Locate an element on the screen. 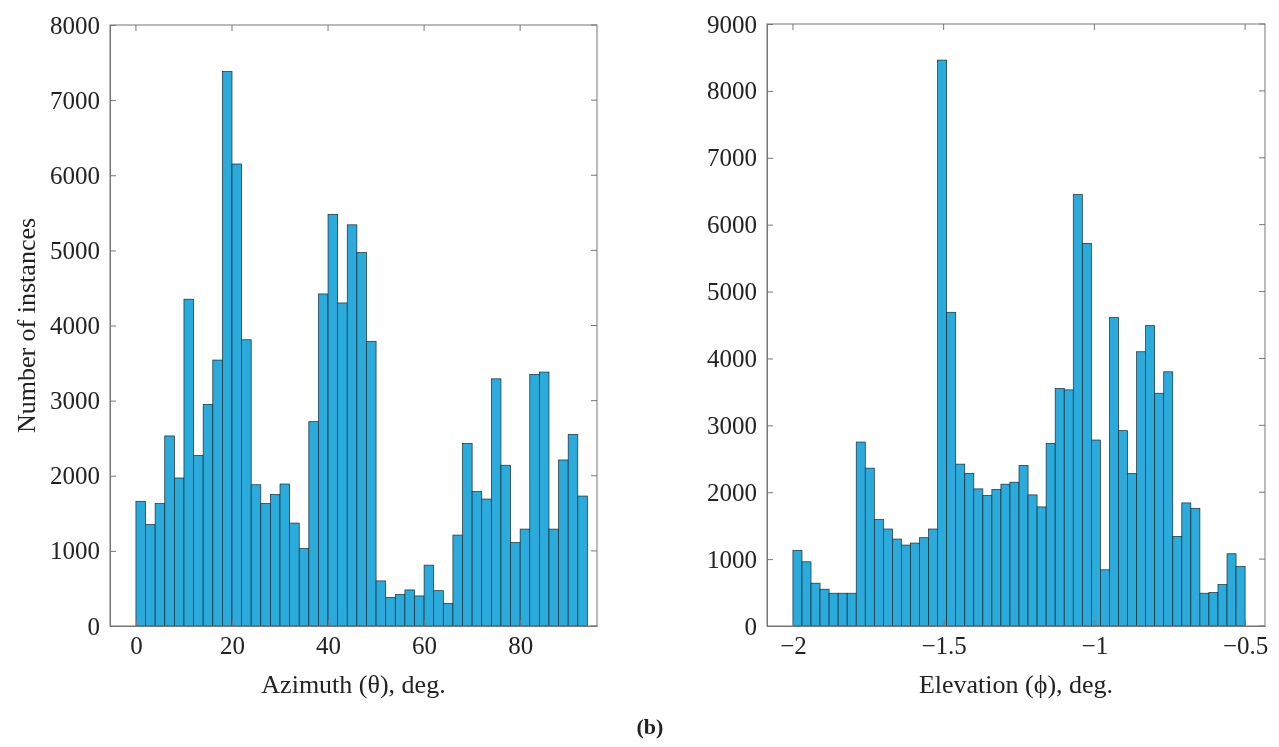  x-tick-label: −2 is located at coordinates (793, 645).